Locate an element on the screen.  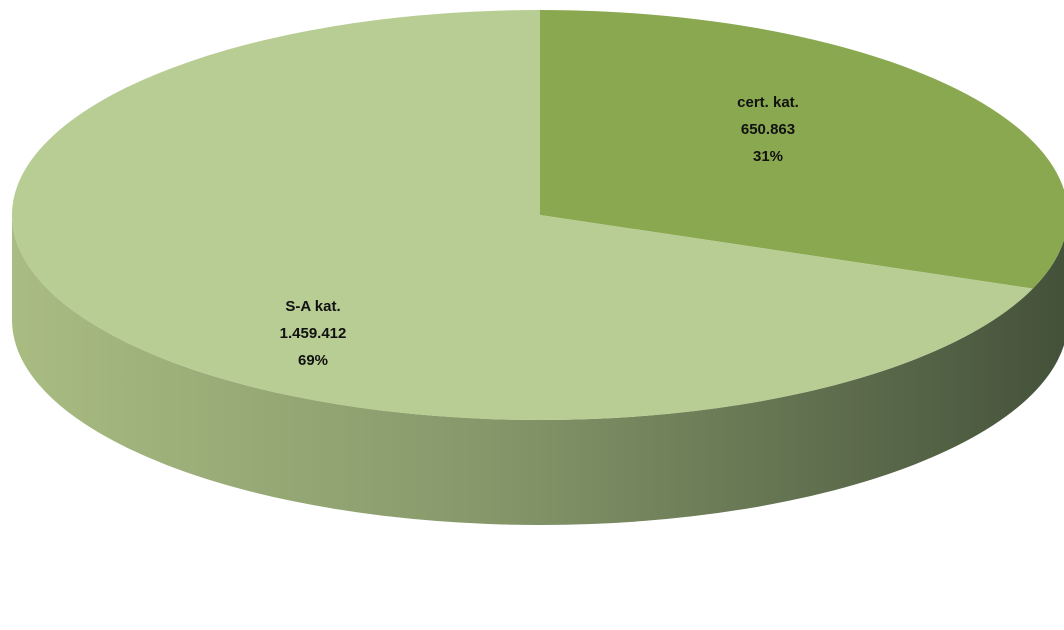
label-value: 650.863 is located at coordinates (768, 129).